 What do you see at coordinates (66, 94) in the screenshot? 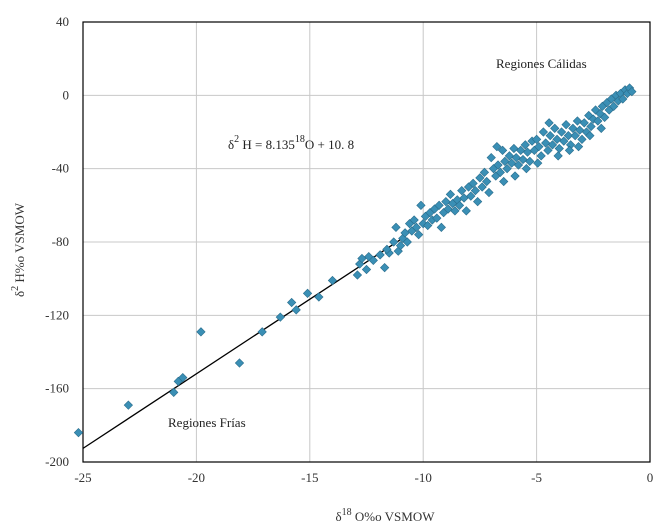
I see `y-tick-label: 0` at bounding box center [66, 94].